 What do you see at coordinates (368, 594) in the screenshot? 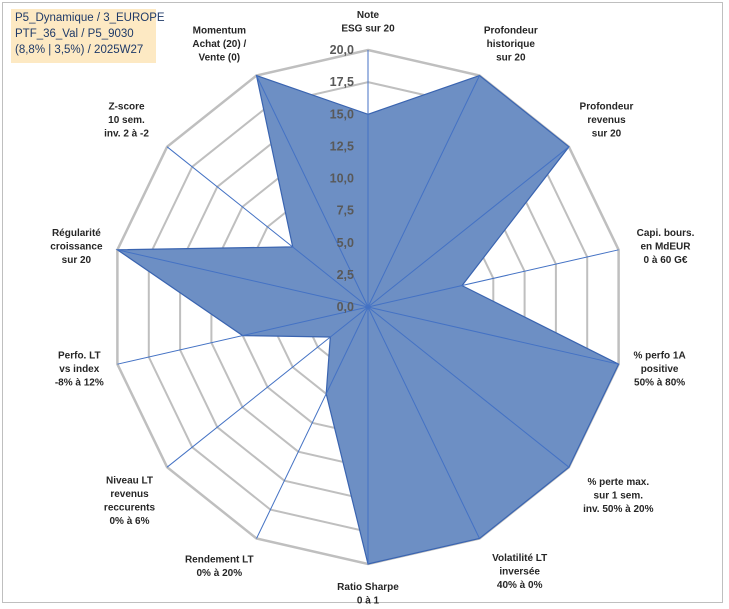
I see `category-label: Ratio Sharpe 0 à 1` at bounding box center [368, 594].